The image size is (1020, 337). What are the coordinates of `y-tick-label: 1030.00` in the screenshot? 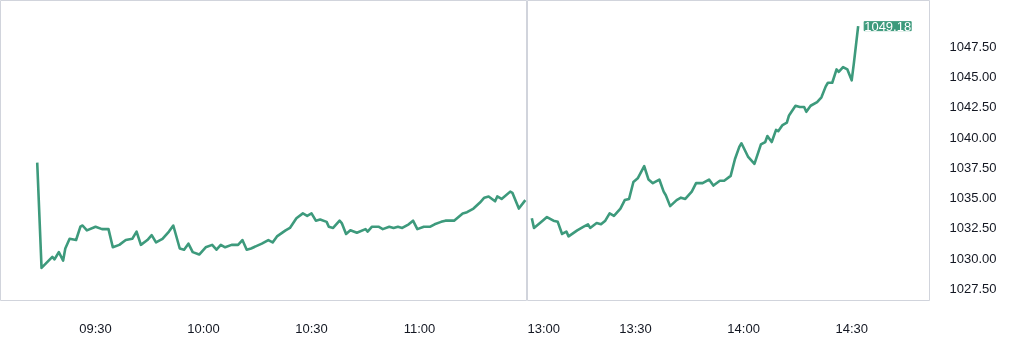 It's located at (973, 258).